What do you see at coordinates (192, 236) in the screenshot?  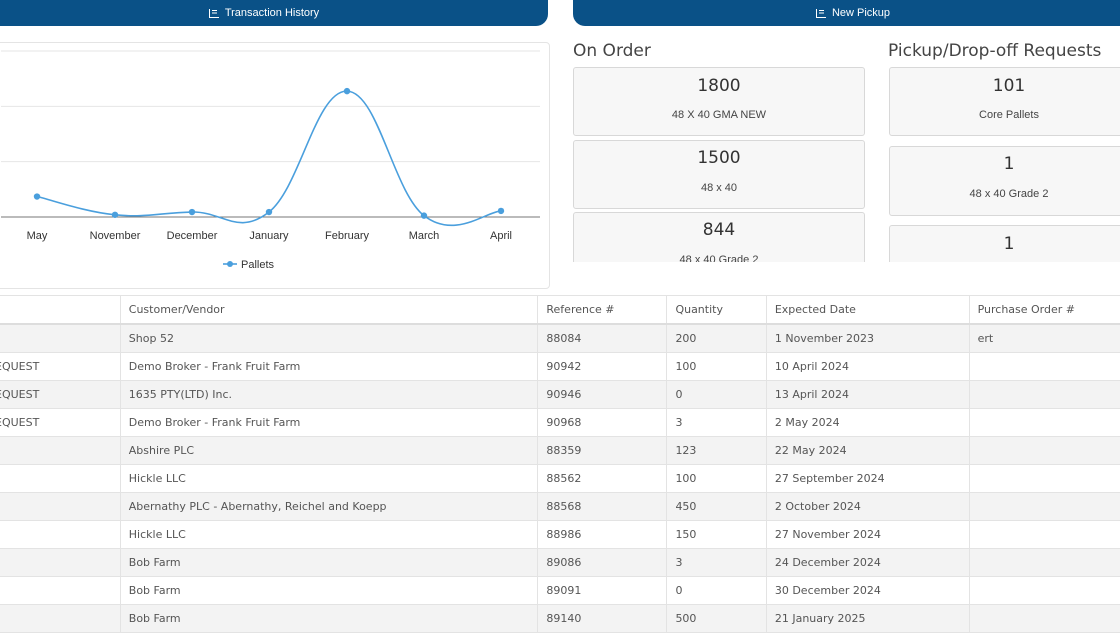 I see `chart-x-tick-label: December` at bounding box center [192, 236].